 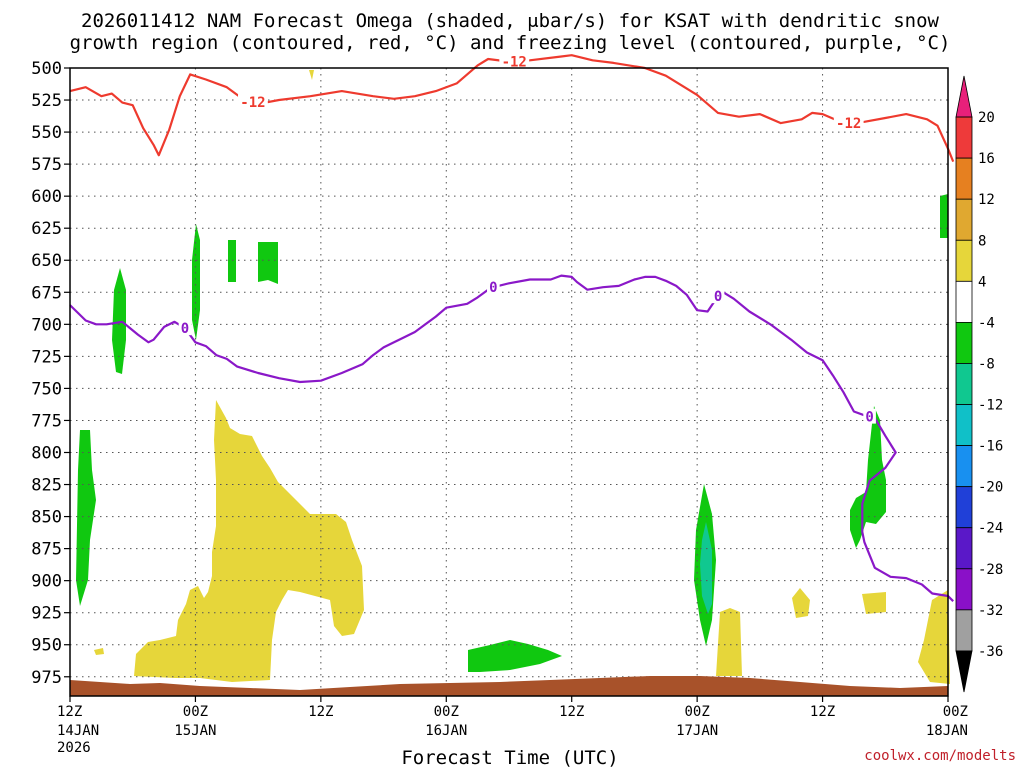 I want to click on omega-shade-green-left, so click(x=86, y=518).